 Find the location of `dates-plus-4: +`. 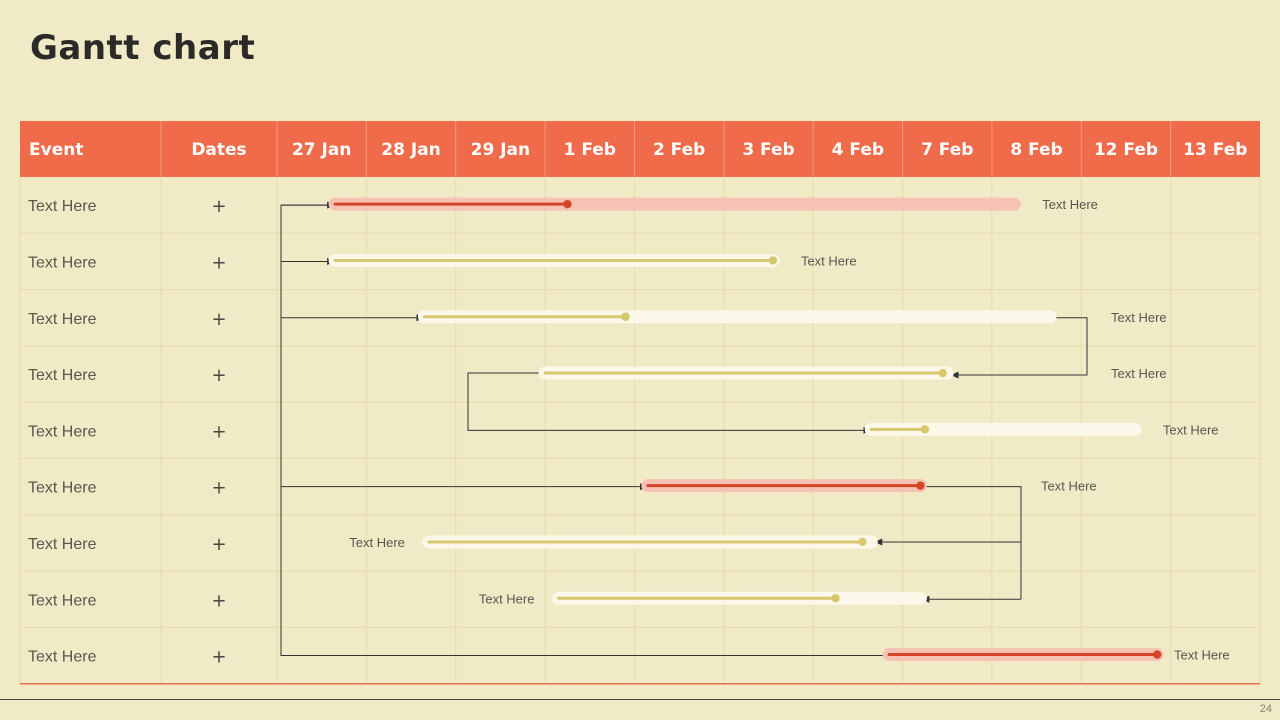

dates-plus-4: + is located at coordinates (218, 431).